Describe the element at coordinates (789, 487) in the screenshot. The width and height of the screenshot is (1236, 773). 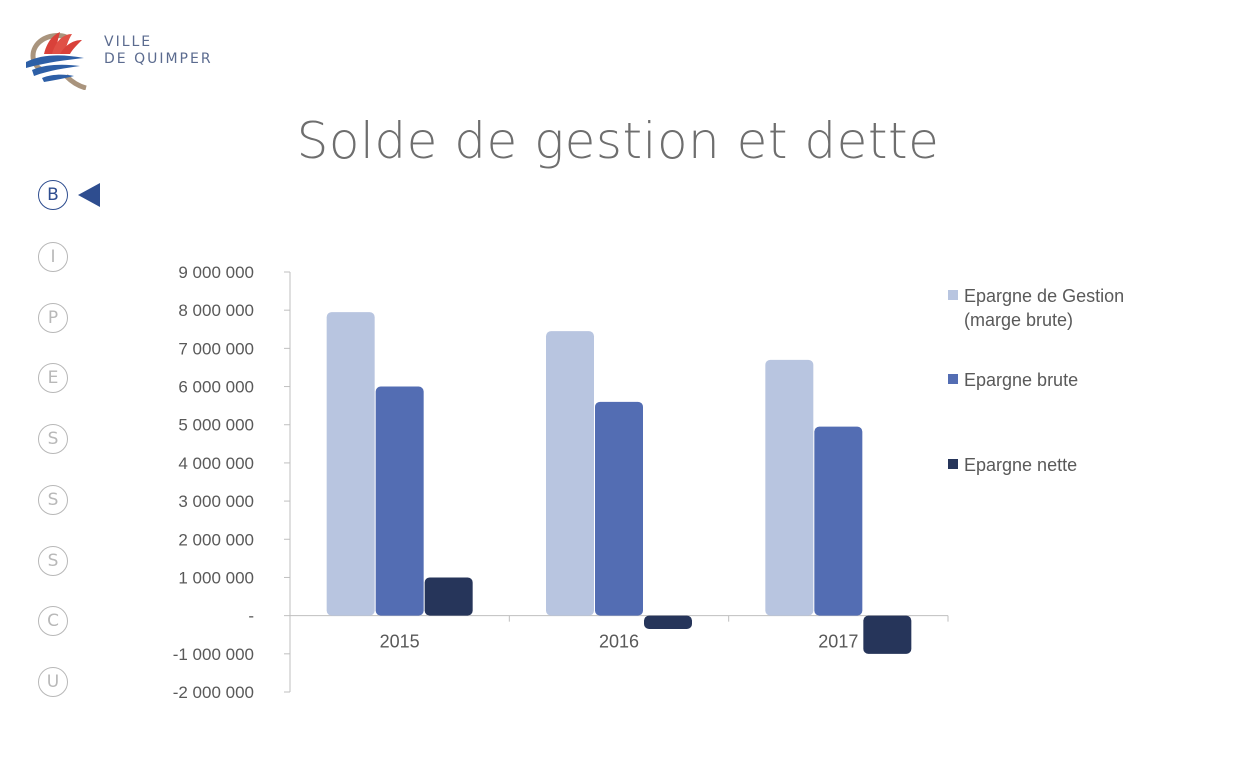
I see `bar-epargne-de-gestion-marge-brute--2017` at that location.